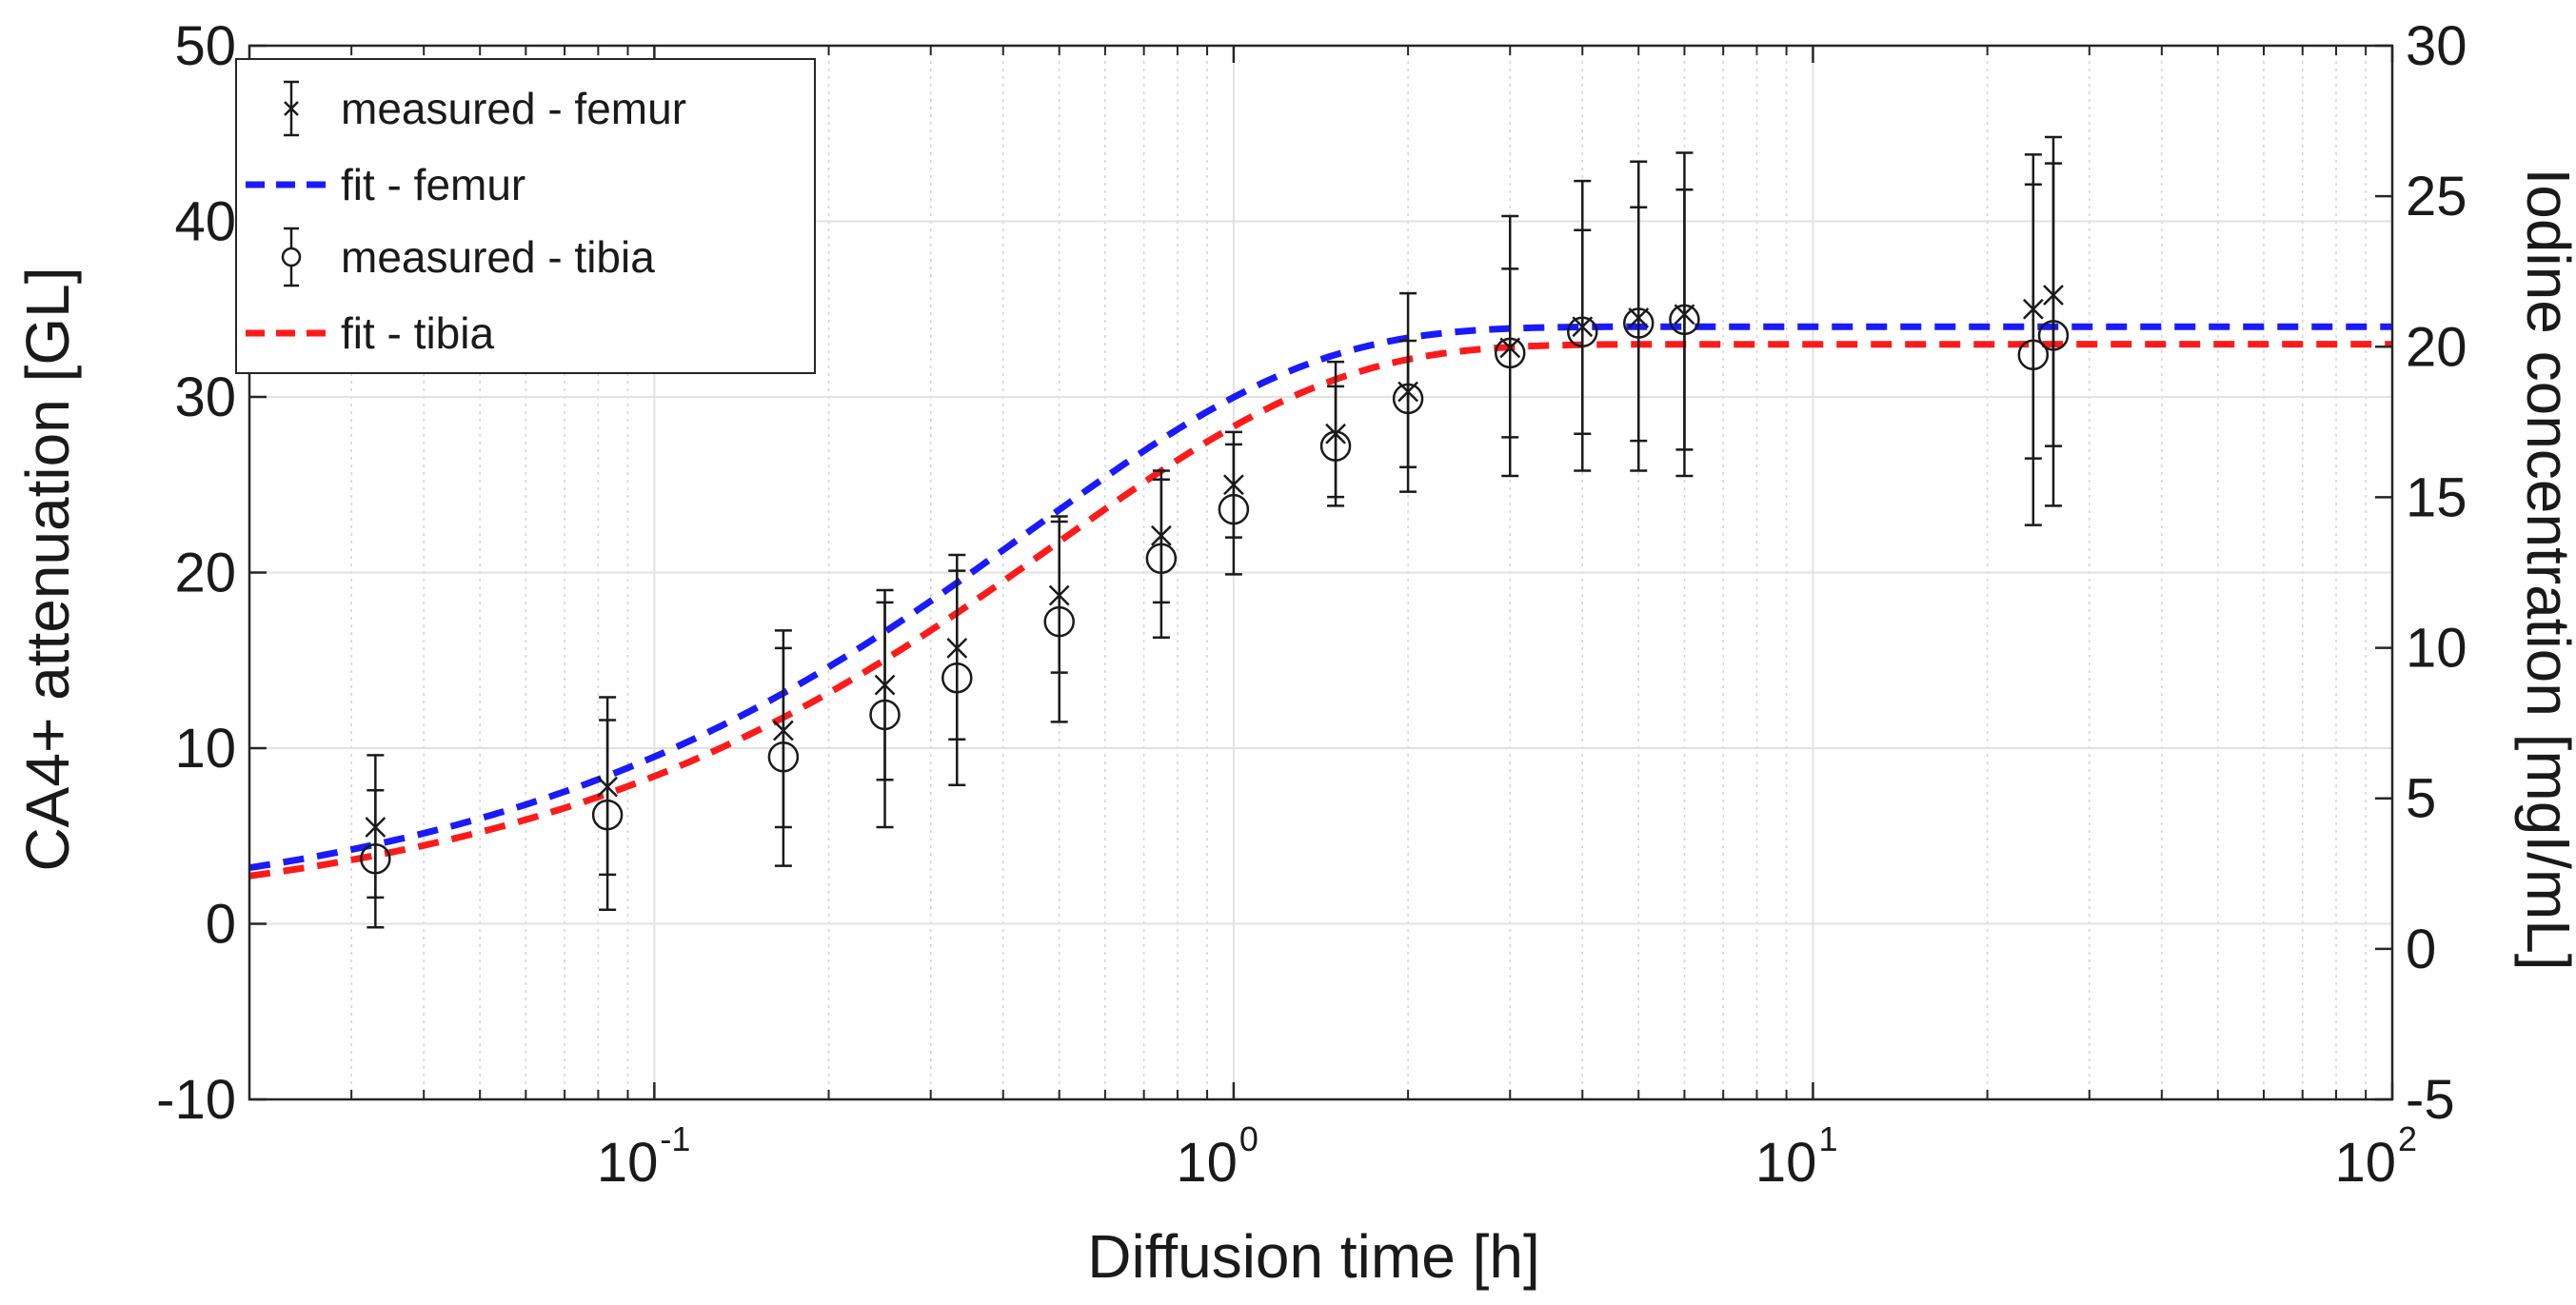 This screenshot has height=1305, width=2576. What do you see at coordinates (433, 184) in the screenshot?
I see `legend-label: fit - femur` at bounding box center [433, 184].